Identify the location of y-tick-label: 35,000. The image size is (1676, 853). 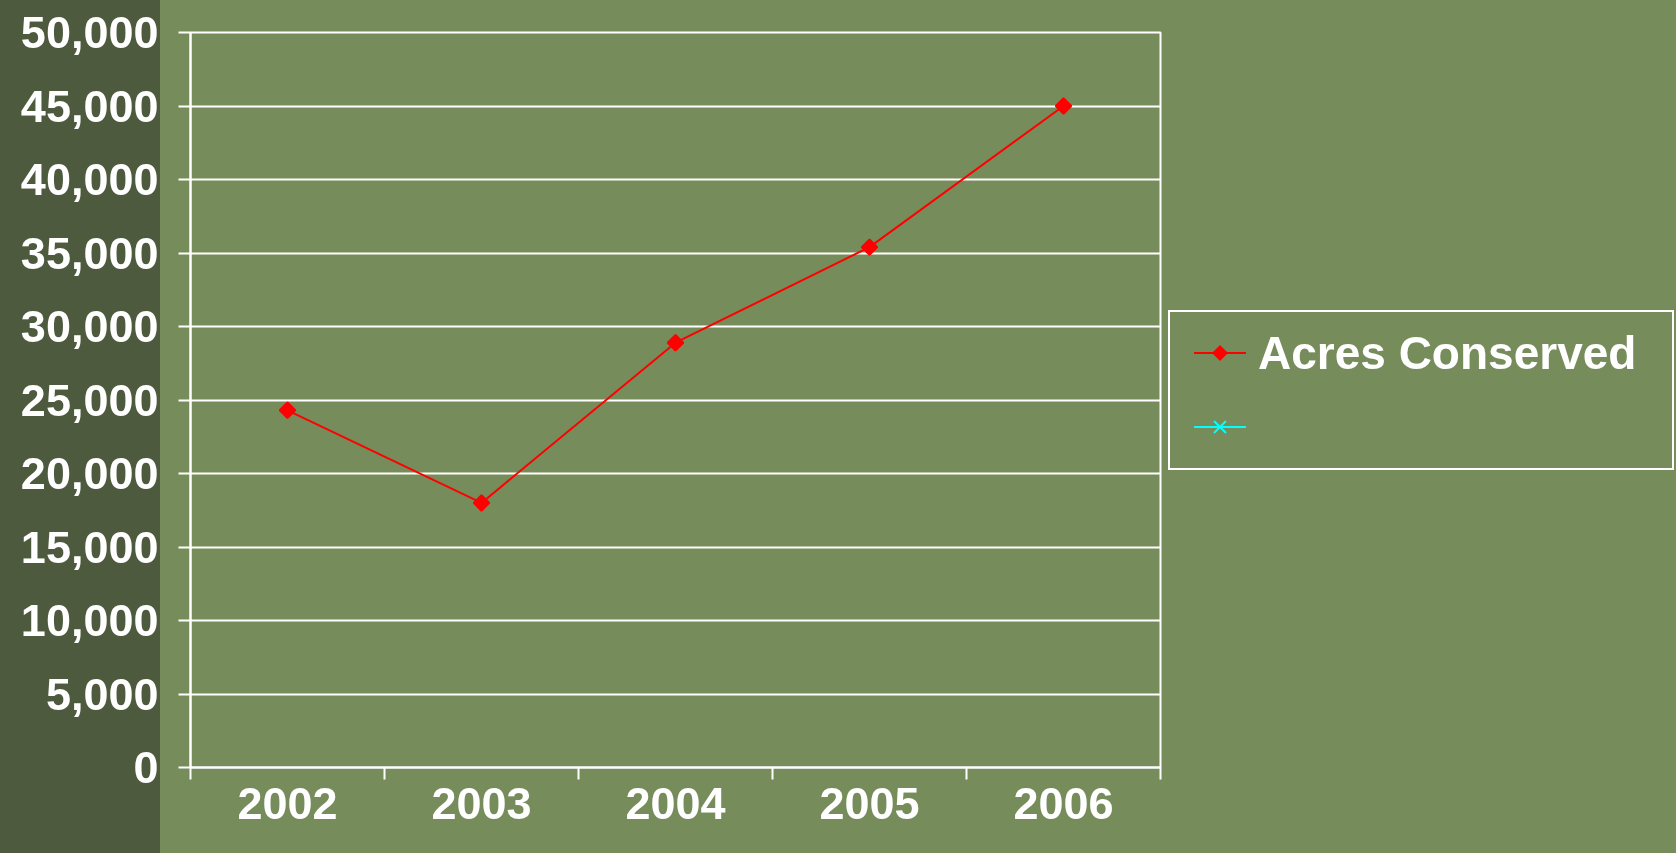
(89, 253).